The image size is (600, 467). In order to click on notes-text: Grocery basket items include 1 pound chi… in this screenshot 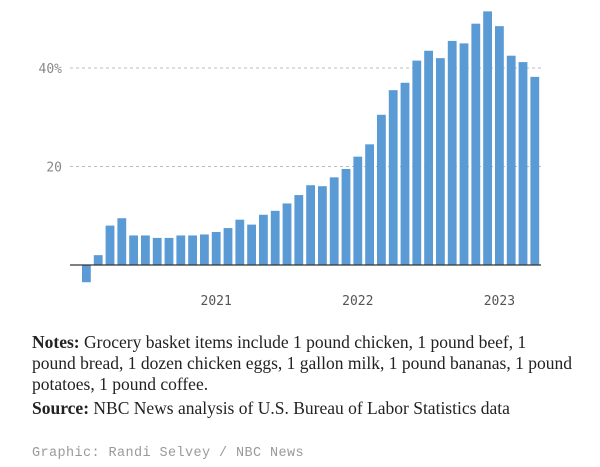, I will do `click(302, 363)`.